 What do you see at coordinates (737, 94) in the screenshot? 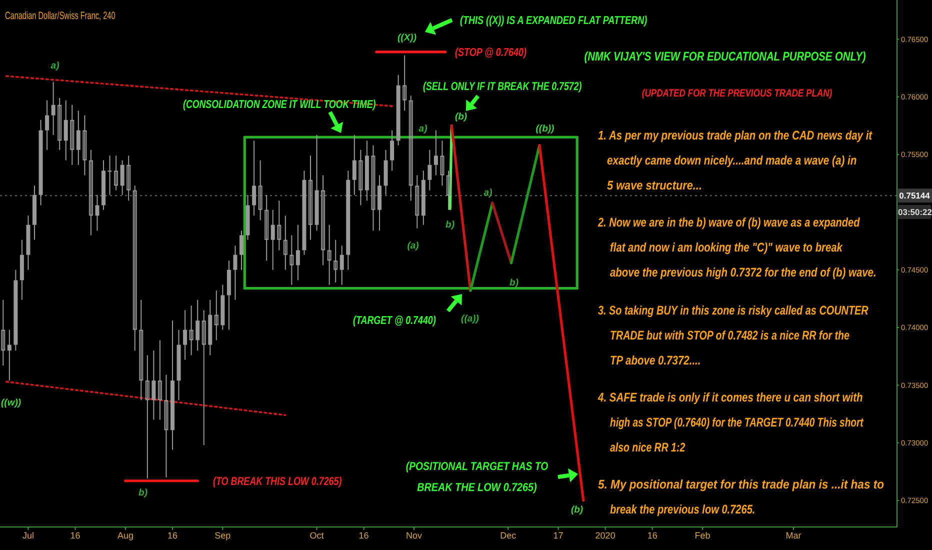
I see `annotation: (UPDATED FOR THE PREVIOUS TRADE PLAN)` at bounding box center [737, 94].